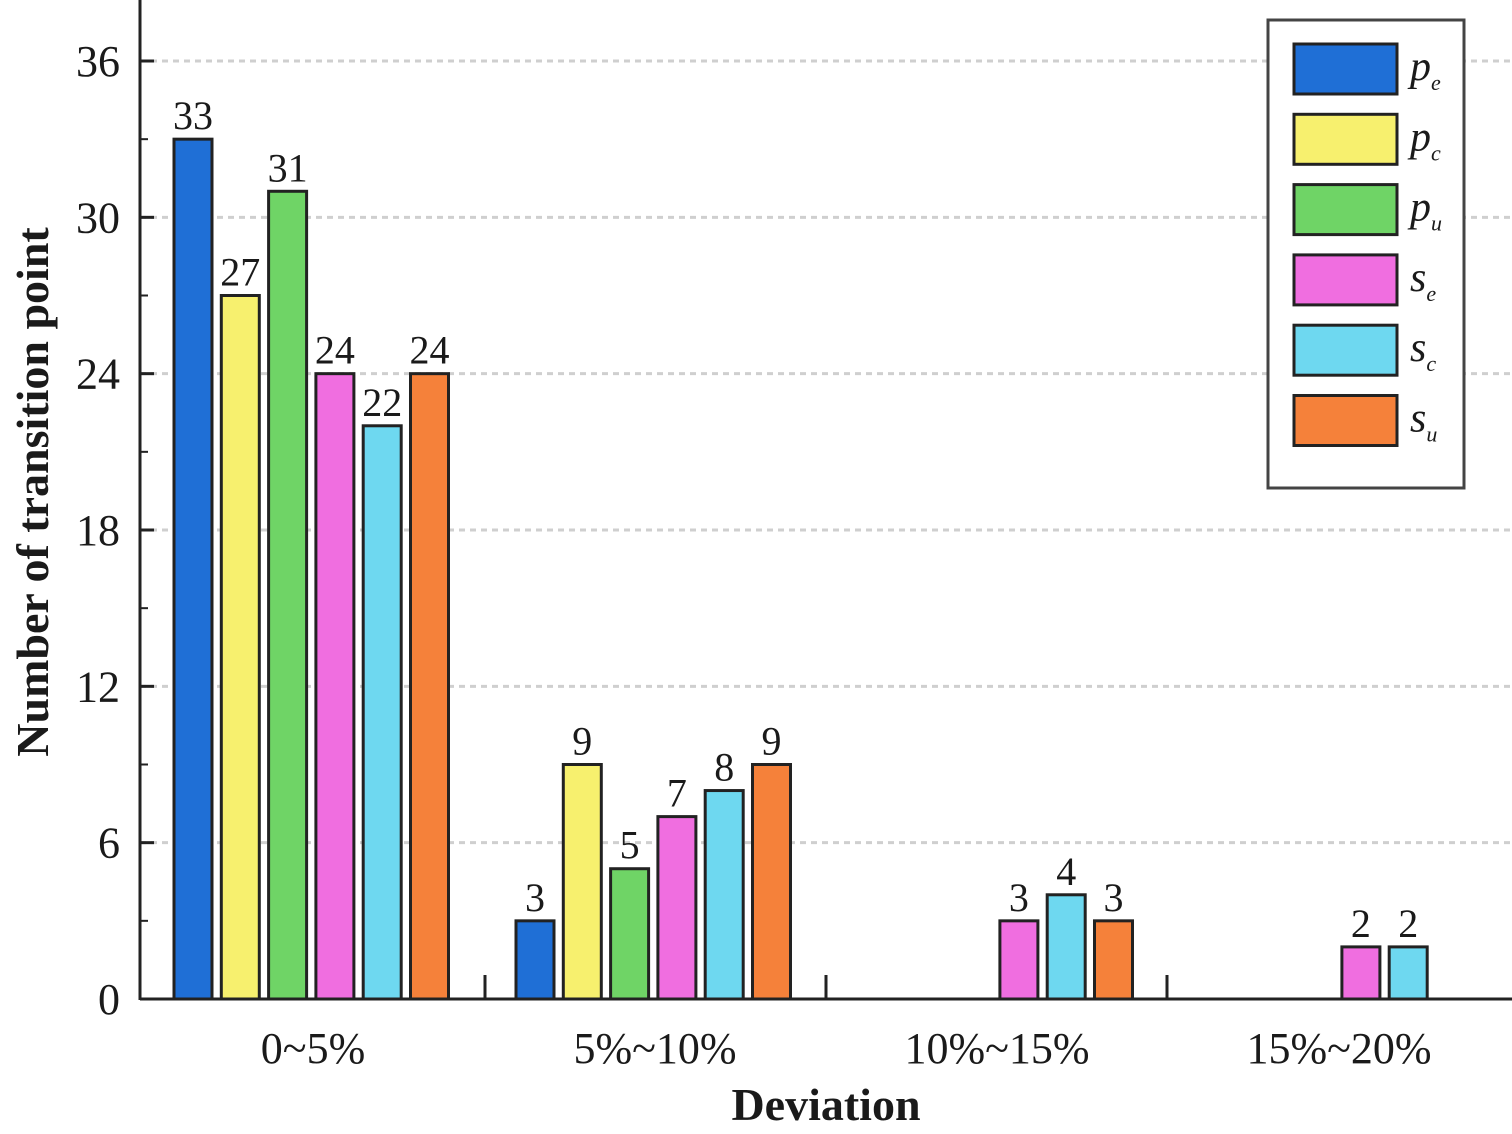  What do you see at coordinates (1345, 420) in the screenshot?
I see `legend-swatch-su` at bounding box center [1345, 420].